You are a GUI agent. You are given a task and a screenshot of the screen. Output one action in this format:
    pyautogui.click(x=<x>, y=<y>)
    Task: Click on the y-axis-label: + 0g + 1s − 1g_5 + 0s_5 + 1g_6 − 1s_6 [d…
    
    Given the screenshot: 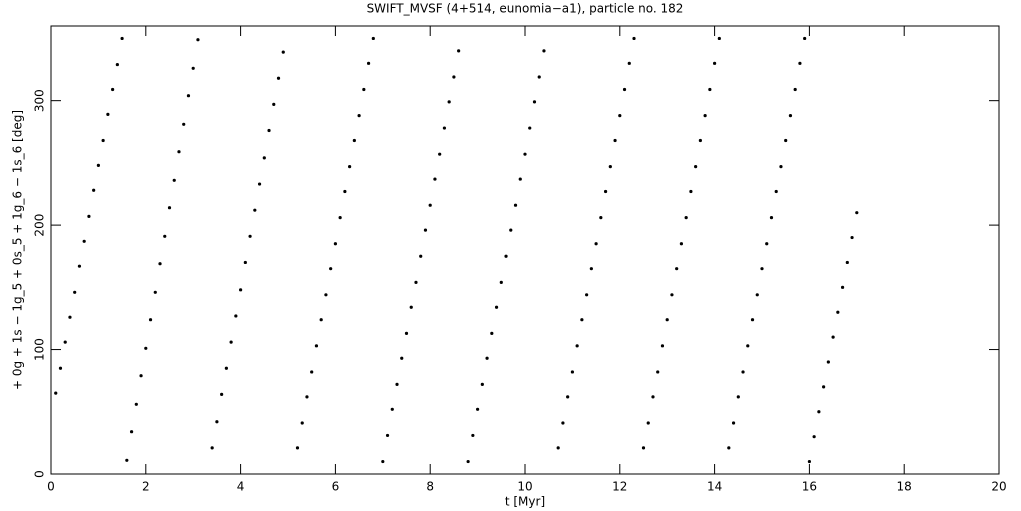 What is the action you would take?
    pyautogui.click(x=18, y=250)
    